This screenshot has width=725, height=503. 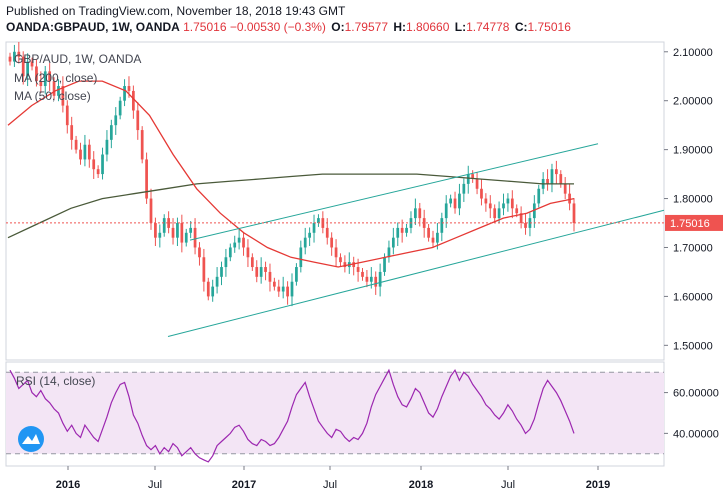 I want to click on legend-ma200: MA (200, close), so click(x=56, y=78).